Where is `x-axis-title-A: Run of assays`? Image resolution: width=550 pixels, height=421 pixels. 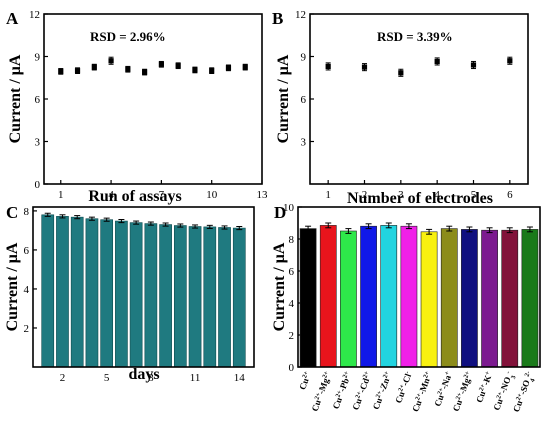
x-axis-title-A: Run of assays is located at coordinates (134, 196).